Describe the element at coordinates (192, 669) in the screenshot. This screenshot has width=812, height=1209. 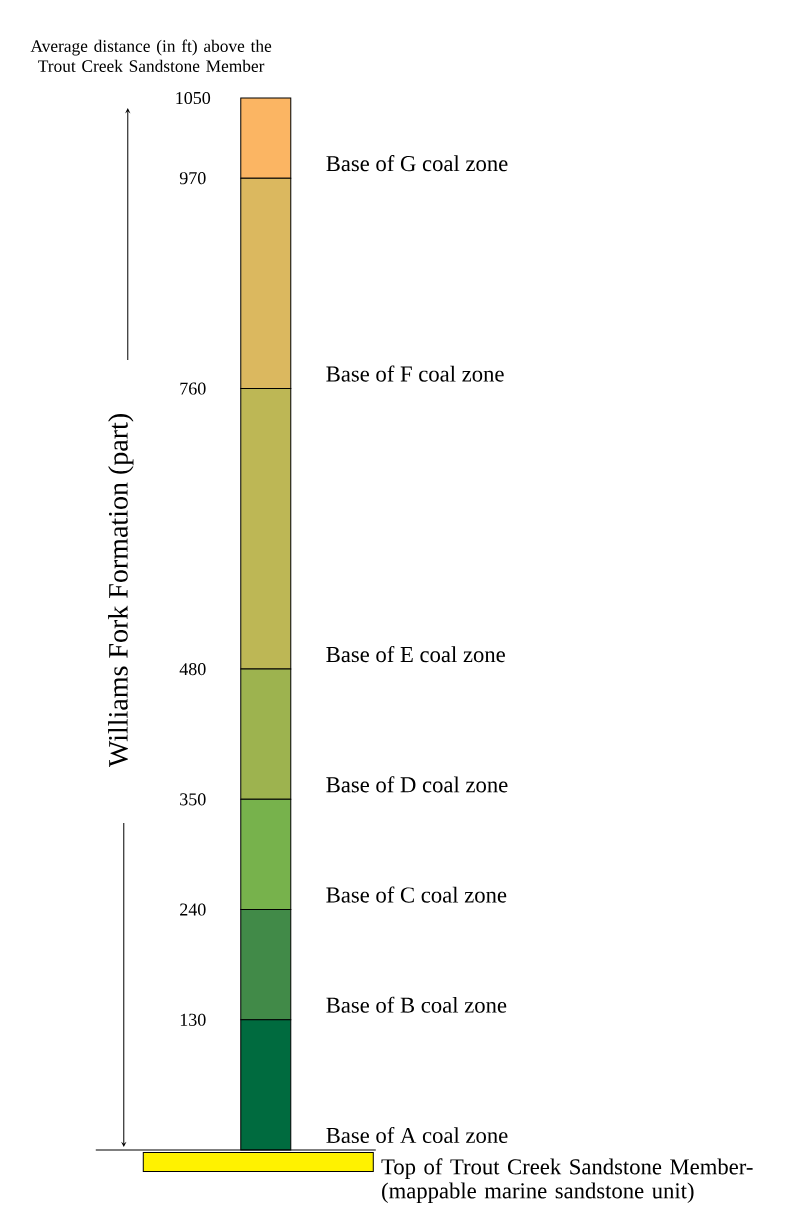
I see `y-tick-label: 480` at that location.